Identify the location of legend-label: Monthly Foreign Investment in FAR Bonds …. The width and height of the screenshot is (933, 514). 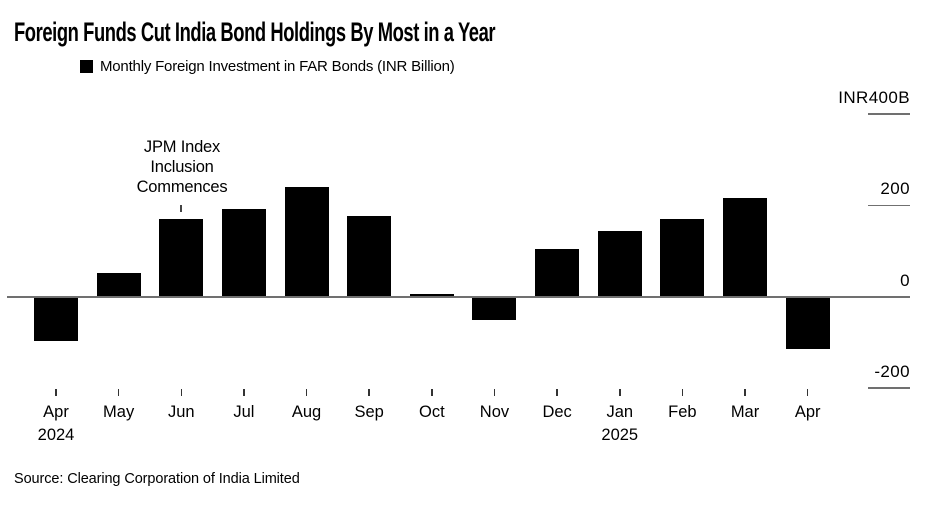
(277, 66).